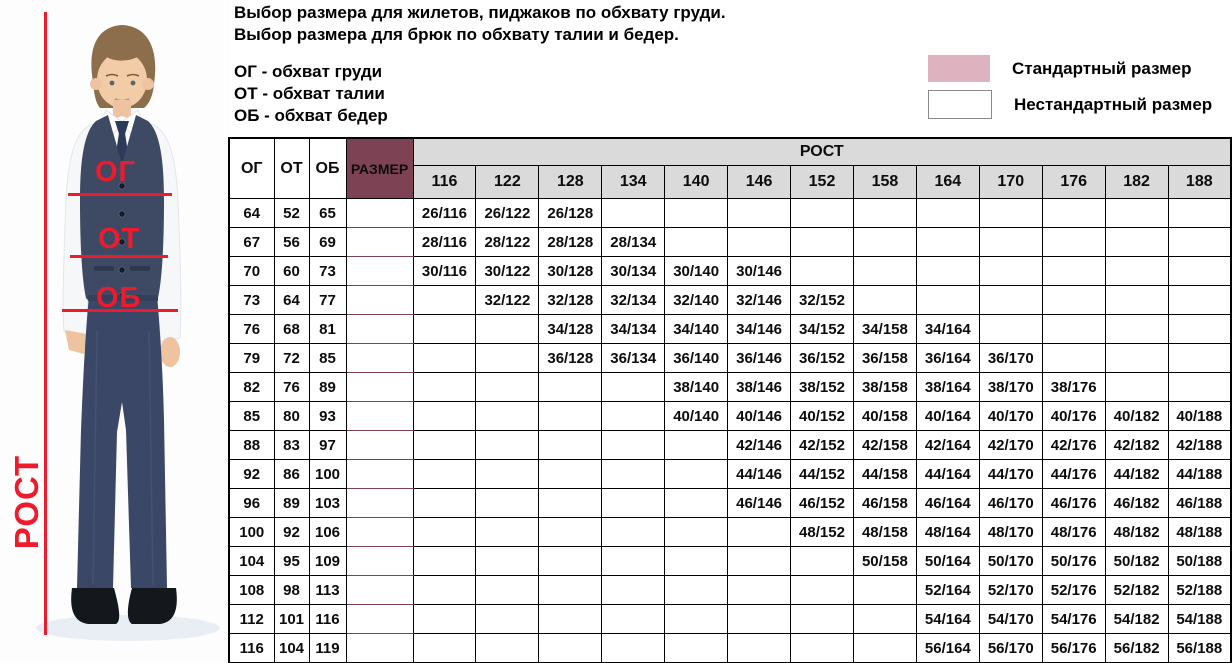 This screenshot has height=663, width=1232. What do you see at coordinates (379, 358) in the screenshot?
I see `size-value: 36` at bounding box center [379, 358].